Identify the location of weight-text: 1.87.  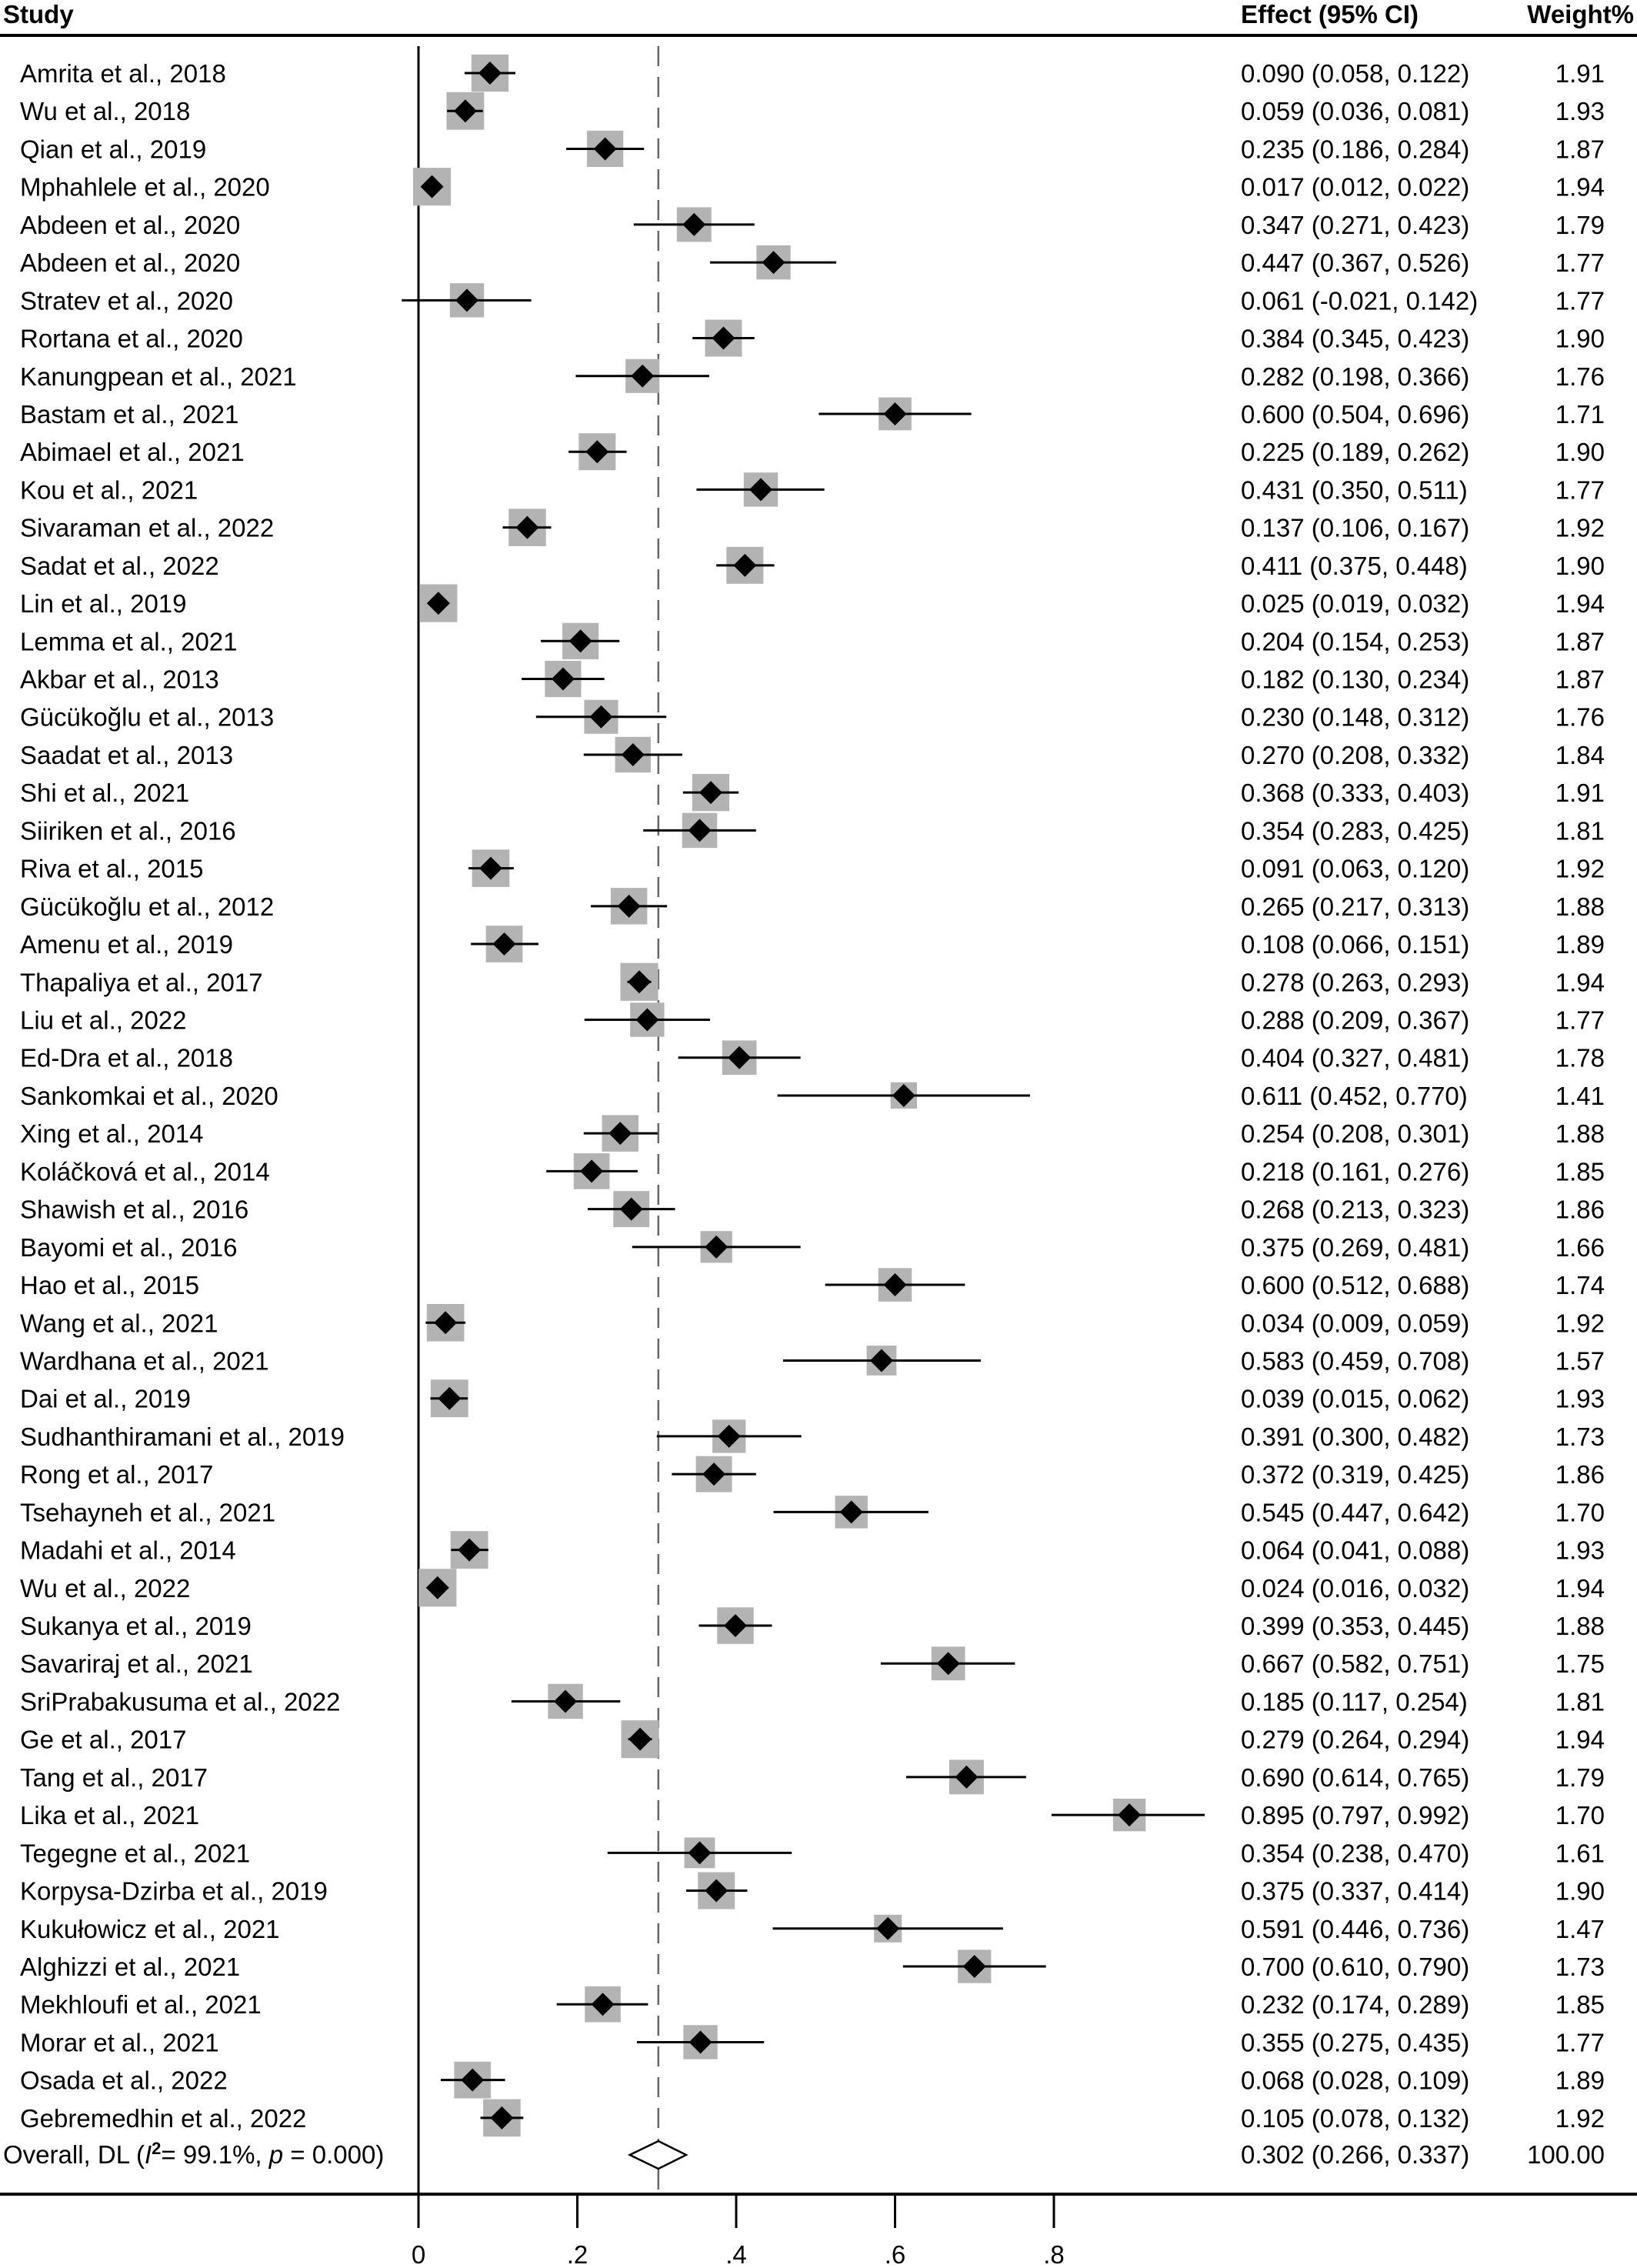
(1580, 641).